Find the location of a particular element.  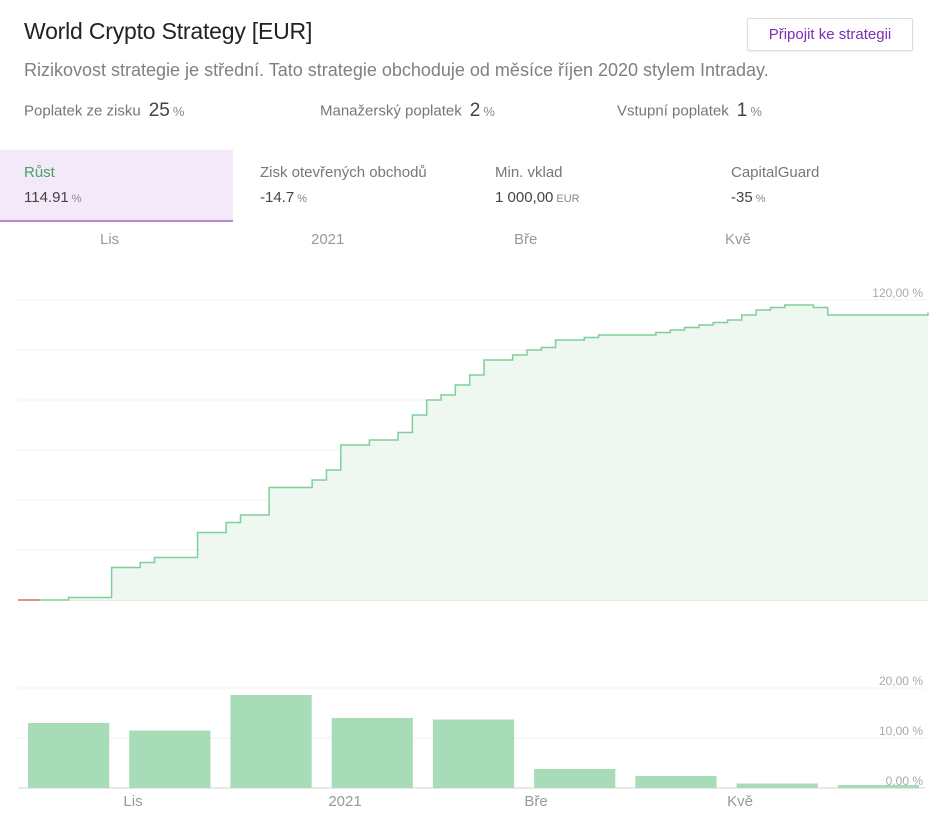

stat-label: Zisk otevřených obchodů is located at coordinates (343, 172).